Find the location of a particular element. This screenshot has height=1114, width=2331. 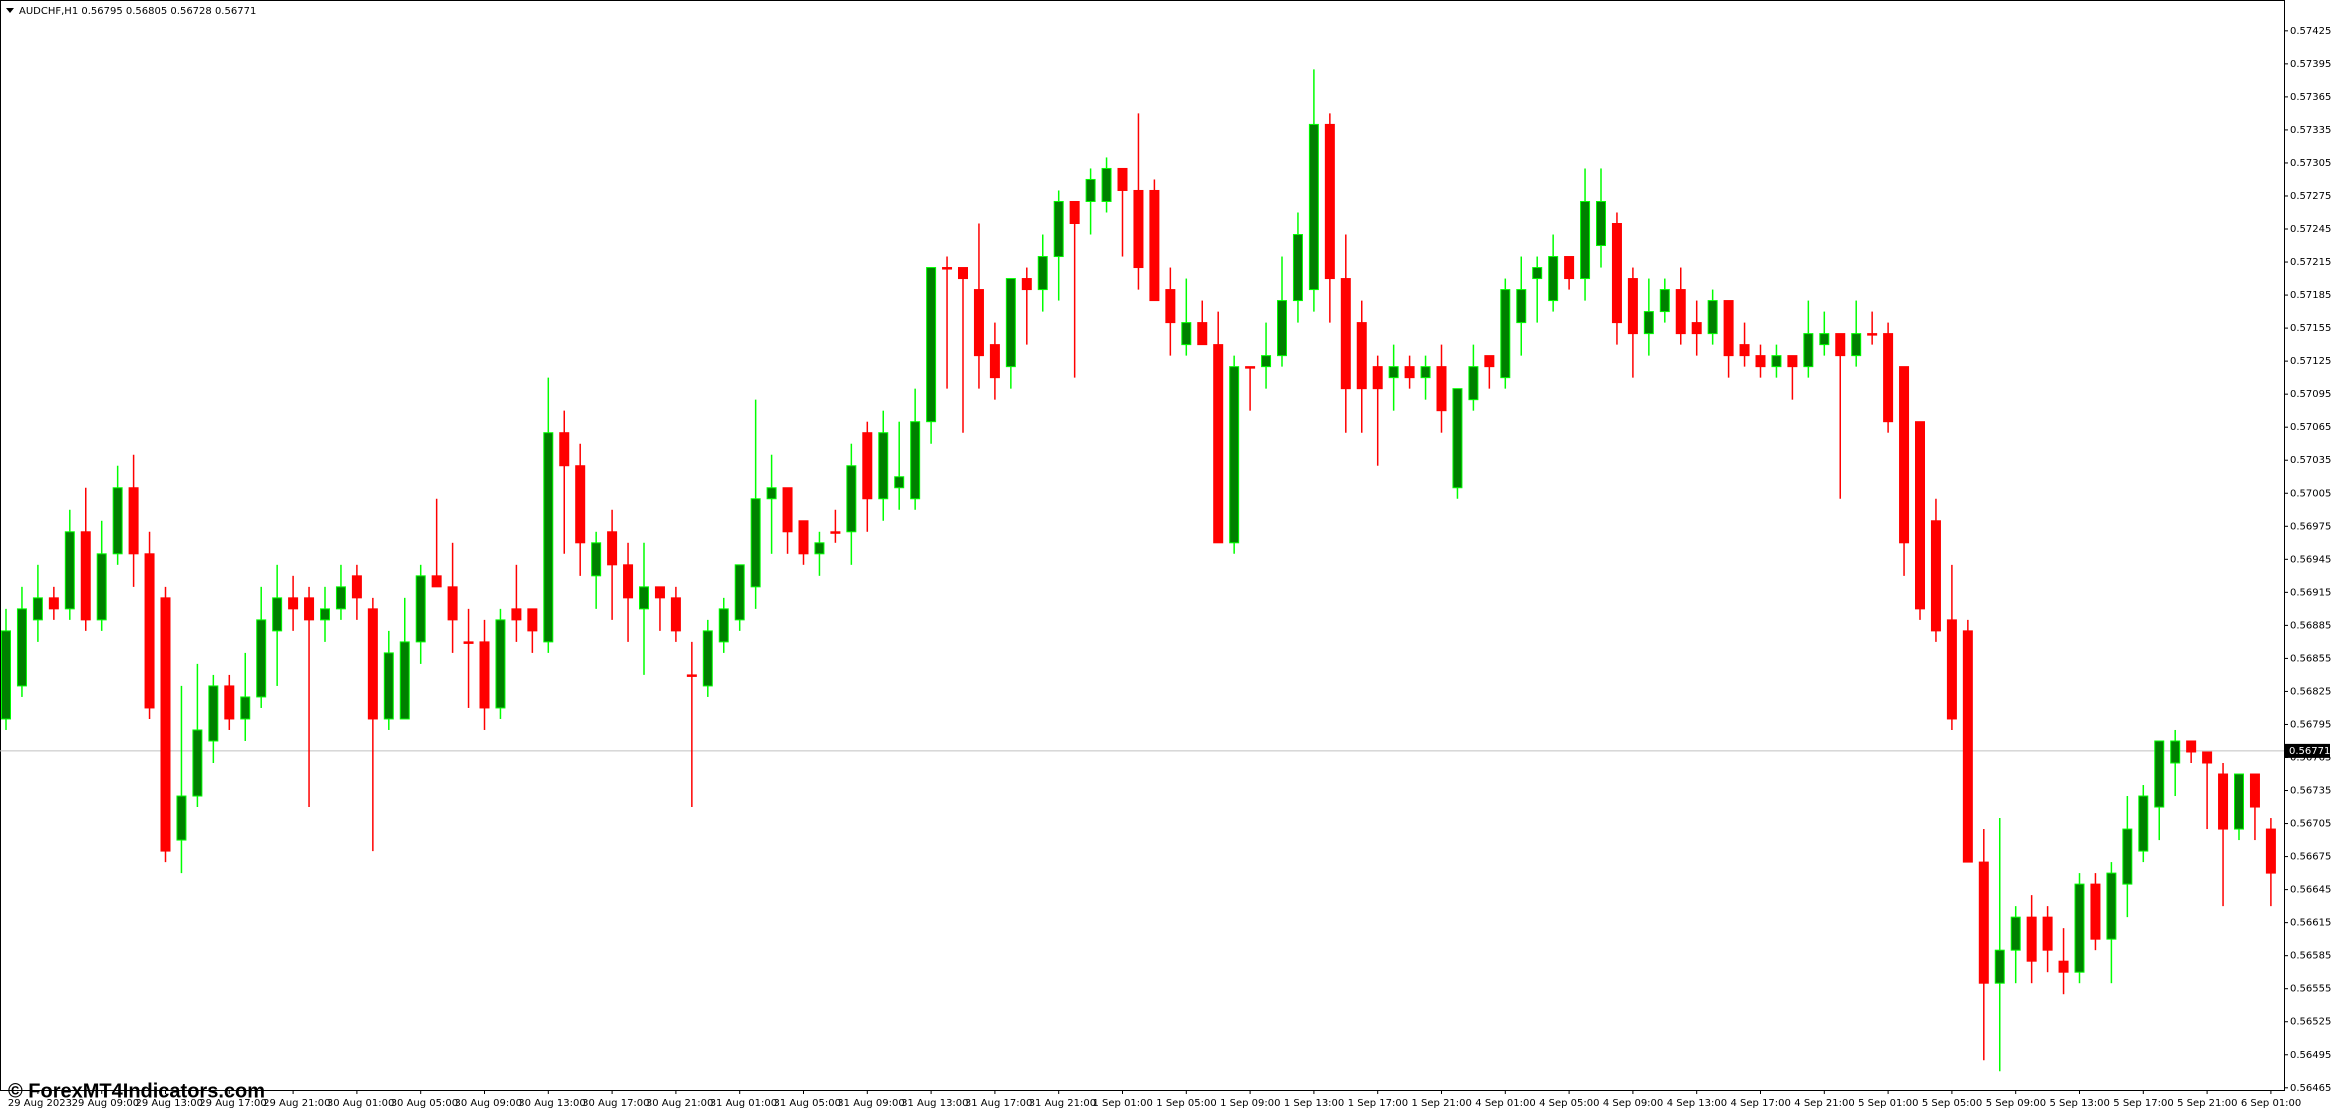

y-tick-label: 0.57335 is located at coordinates (2310, 130).